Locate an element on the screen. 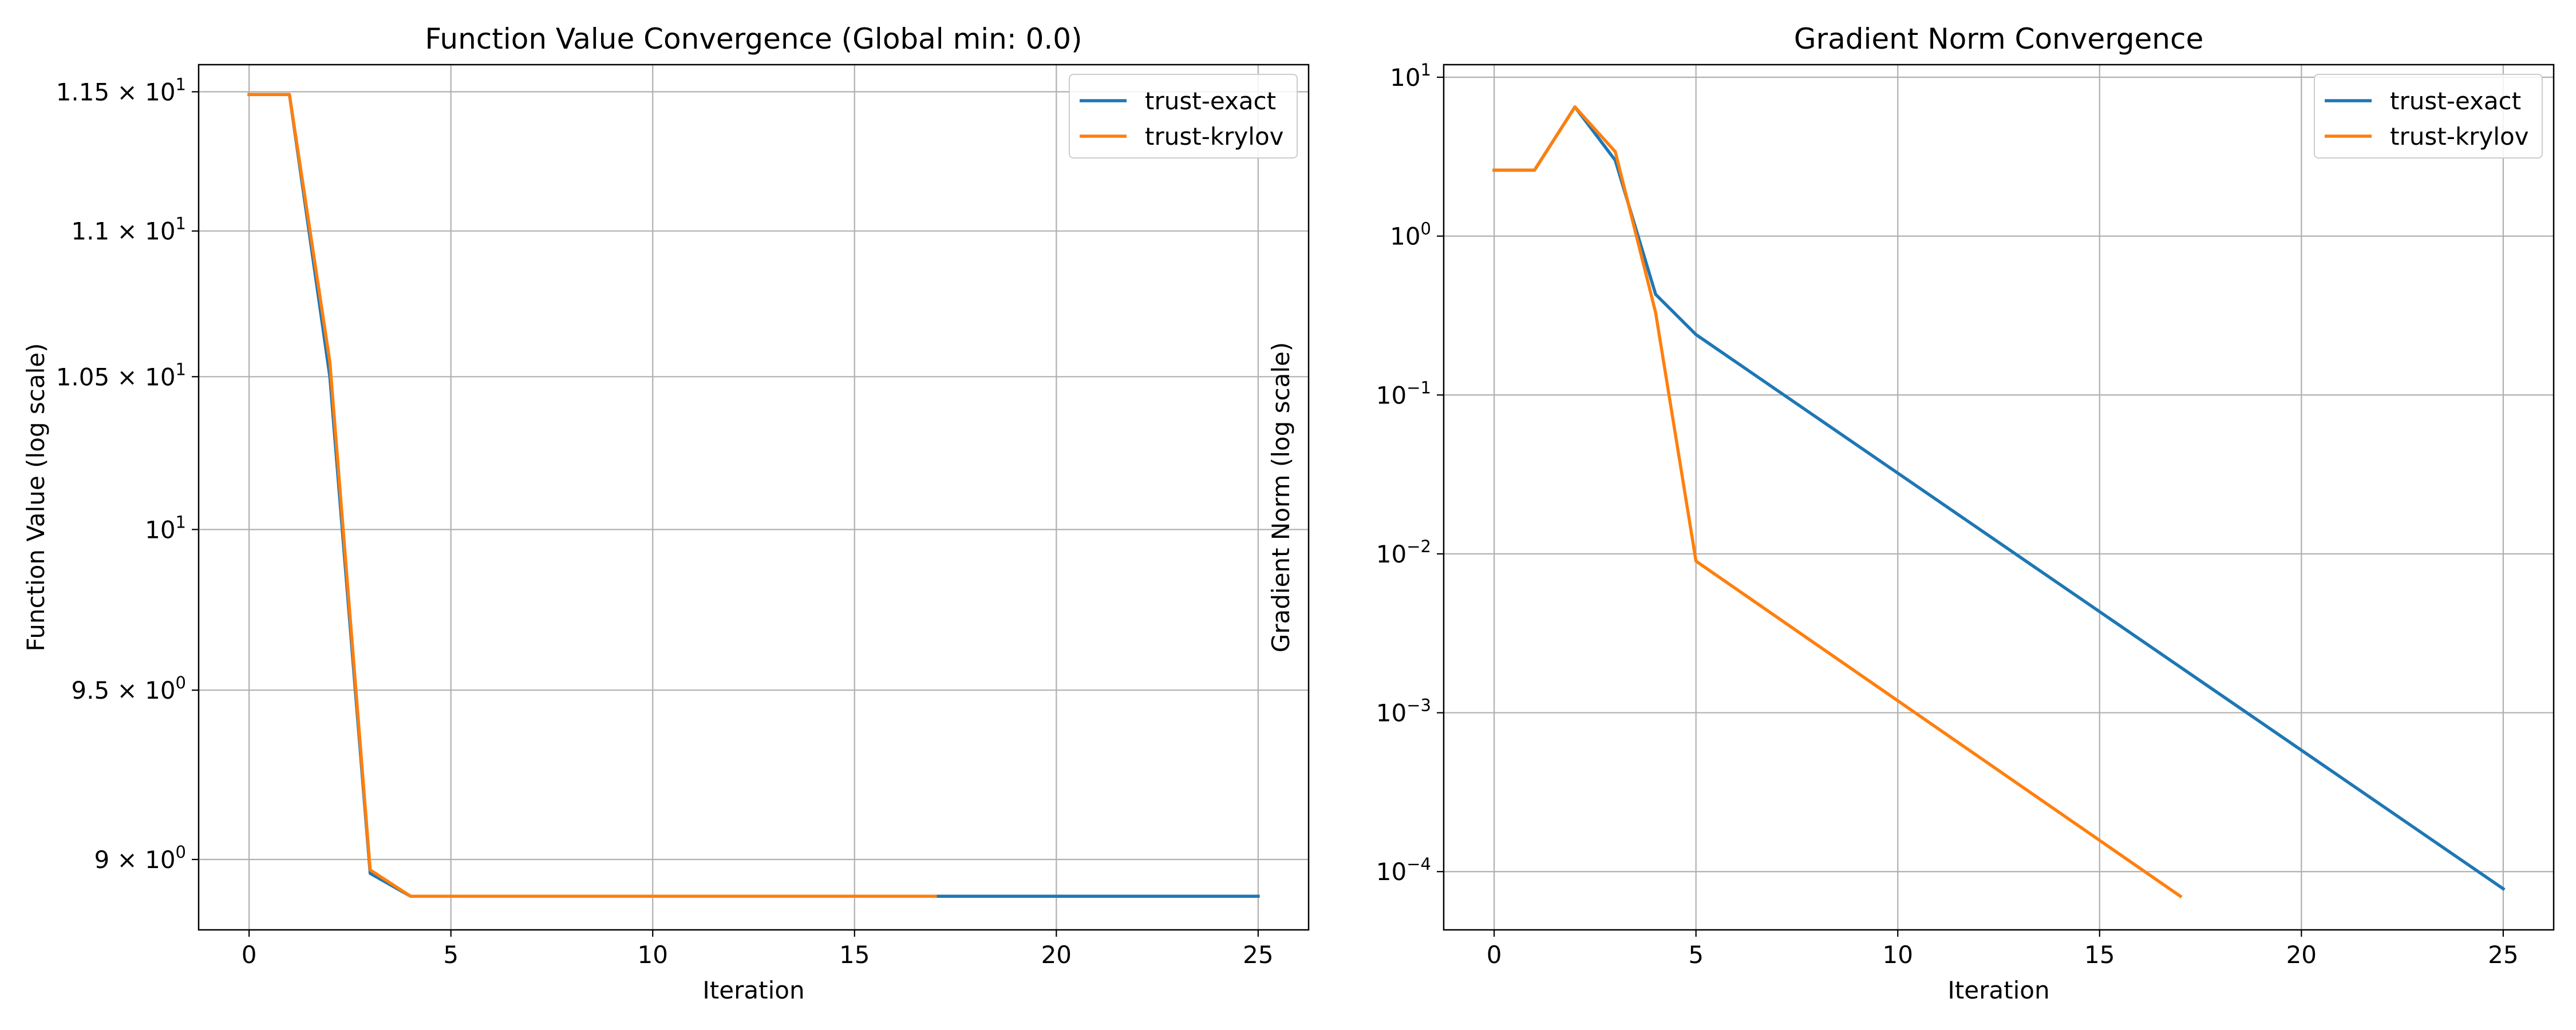 The width and height of the screenshot is (2576, 1030). y-tick-mantissa: 1.05 × 10 is located at coordinates (116, 377).